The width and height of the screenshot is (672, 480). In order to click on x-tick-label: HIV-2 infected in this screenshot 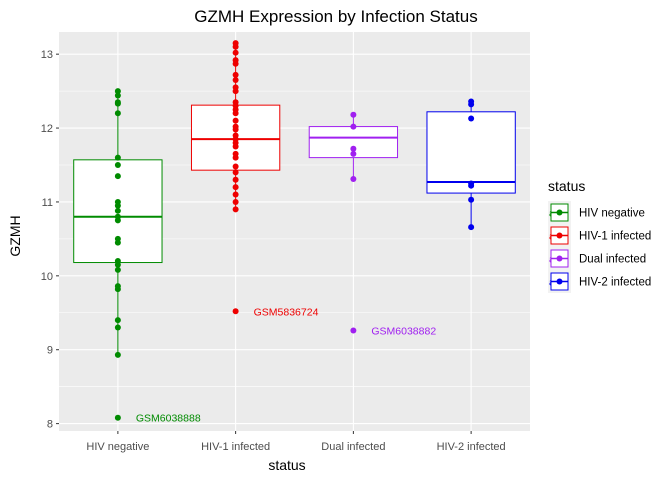, I will do `click(471, 447)`.